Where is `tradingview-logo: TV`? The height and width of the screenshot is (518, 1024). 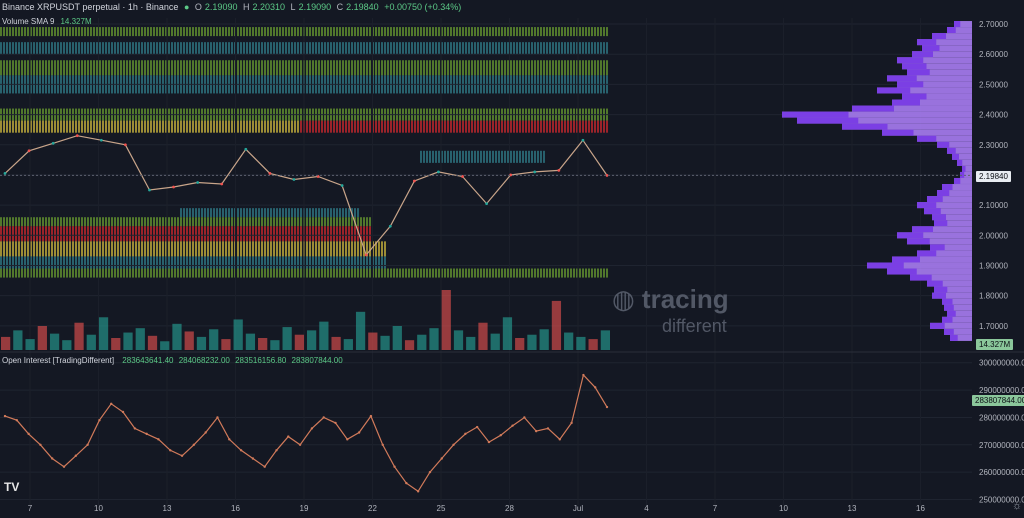 tradingview-logo: TV is located at coordinates (12, 487).